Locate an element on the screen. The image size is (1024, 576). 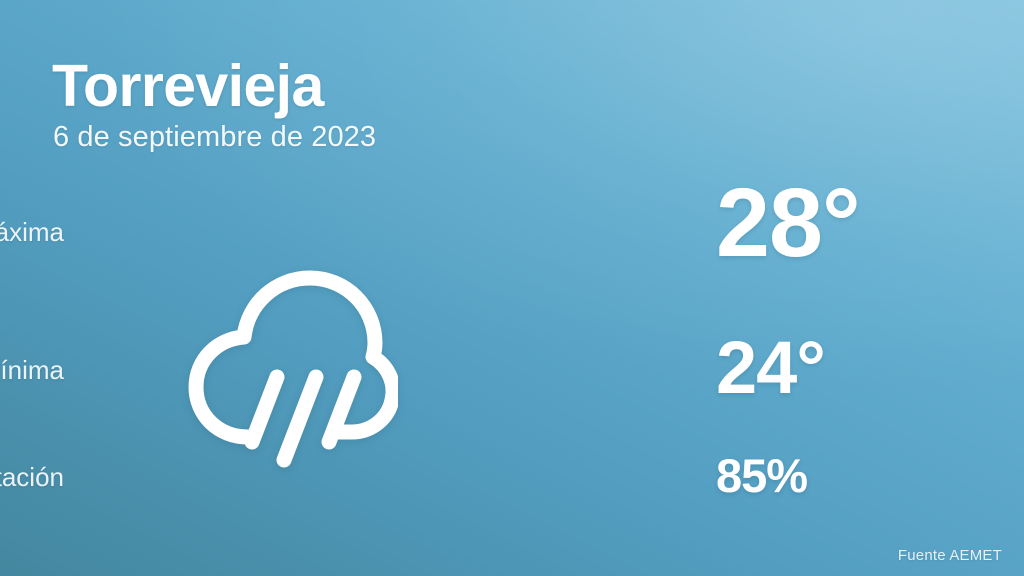
rain-streak-middle is located at coordinates (300, 418).